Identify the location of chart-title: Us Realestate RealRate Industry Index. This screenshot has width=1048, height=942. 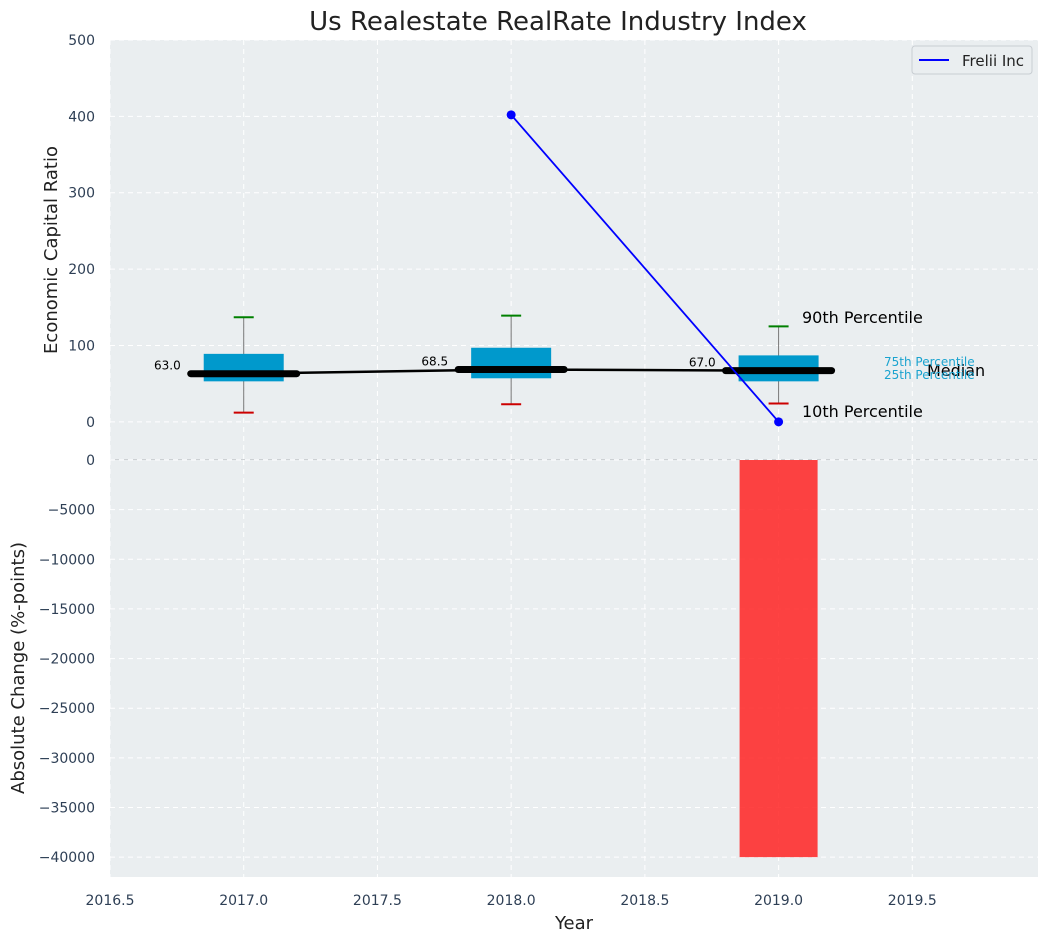
(558, 22).